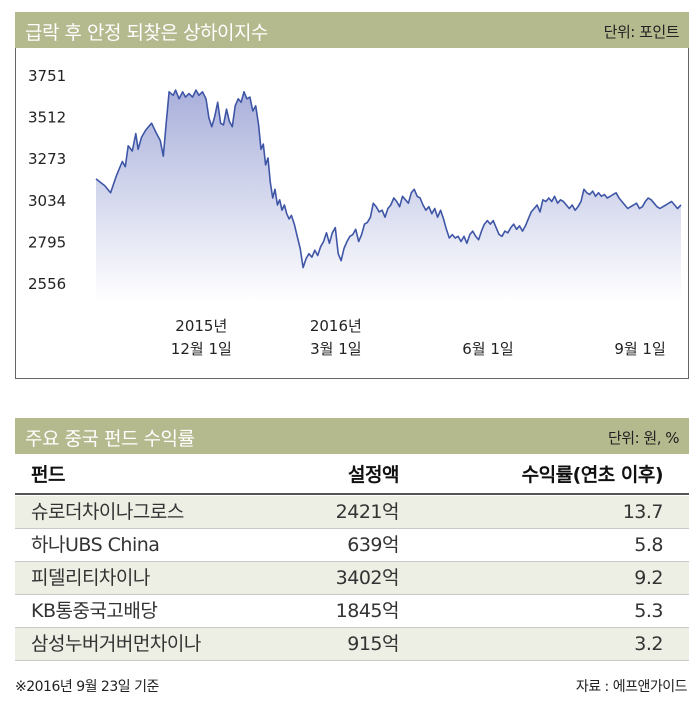  I want to click on table-header-divider, so click(352, 494).